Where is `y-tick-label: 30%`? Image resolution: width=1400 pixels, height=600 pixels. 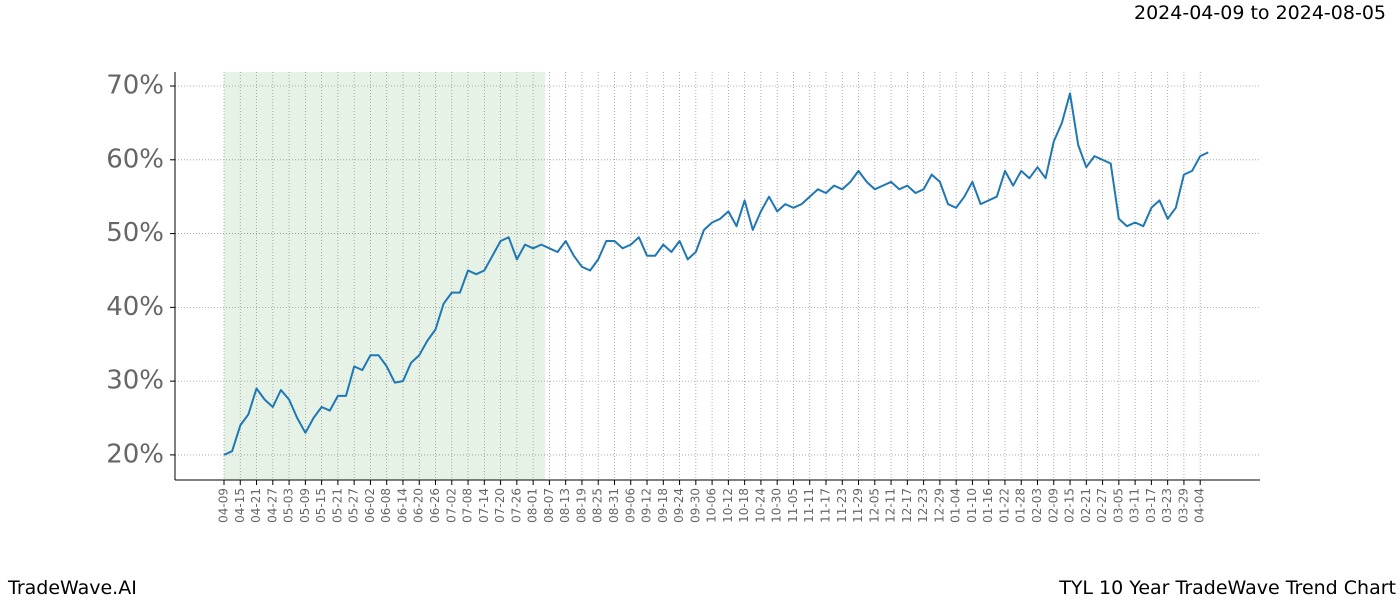
y-tick-label: 30% is located at coordinates (135, 381).